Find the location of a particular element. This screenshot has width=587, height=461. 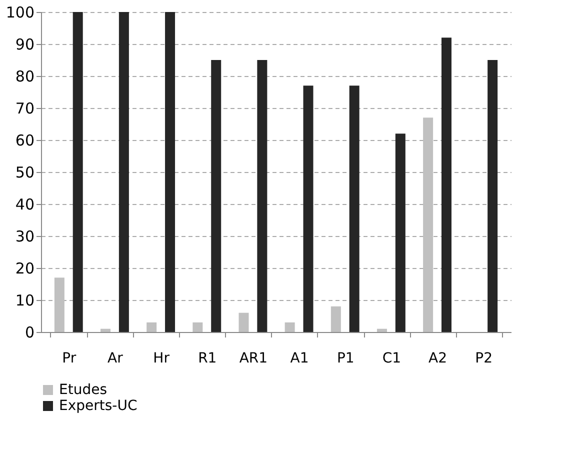

y-tick-label: 70 is located at coordinates (24, 109).